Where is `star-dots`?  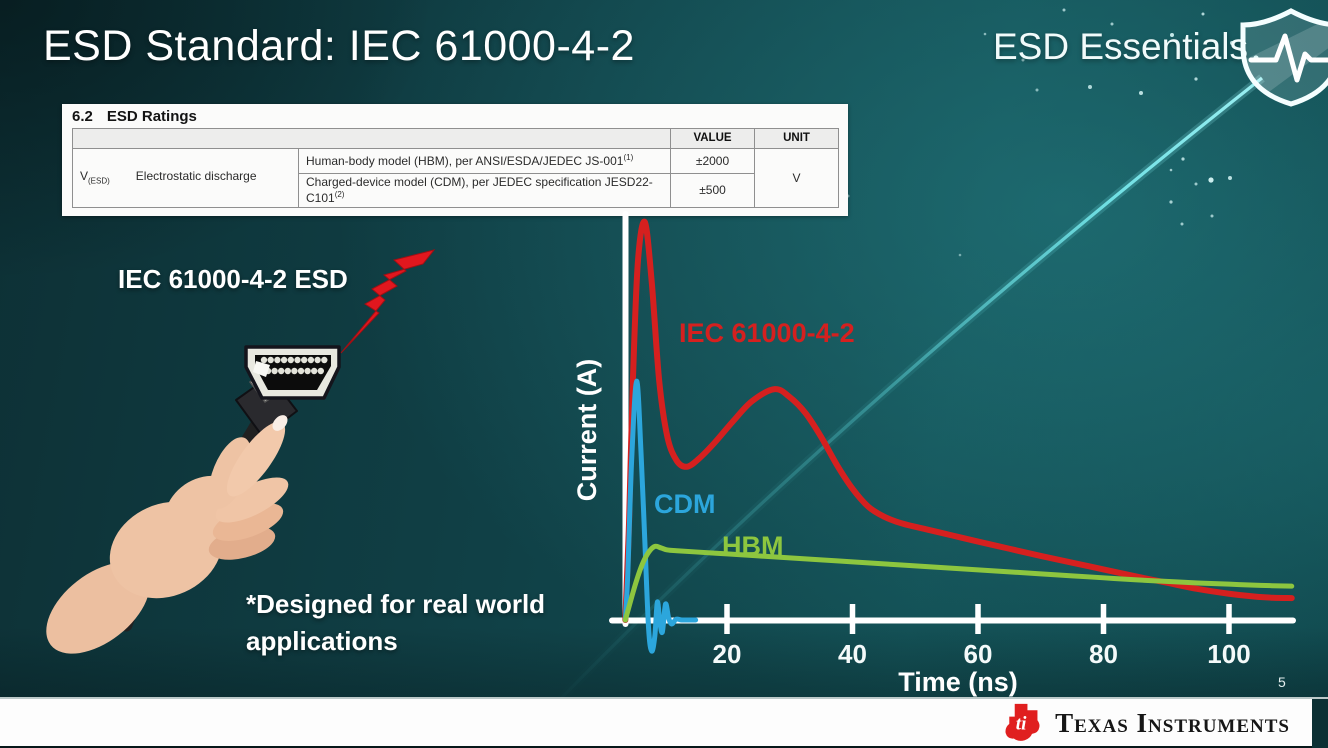
star-dots is located at coordinates (1063, 132).